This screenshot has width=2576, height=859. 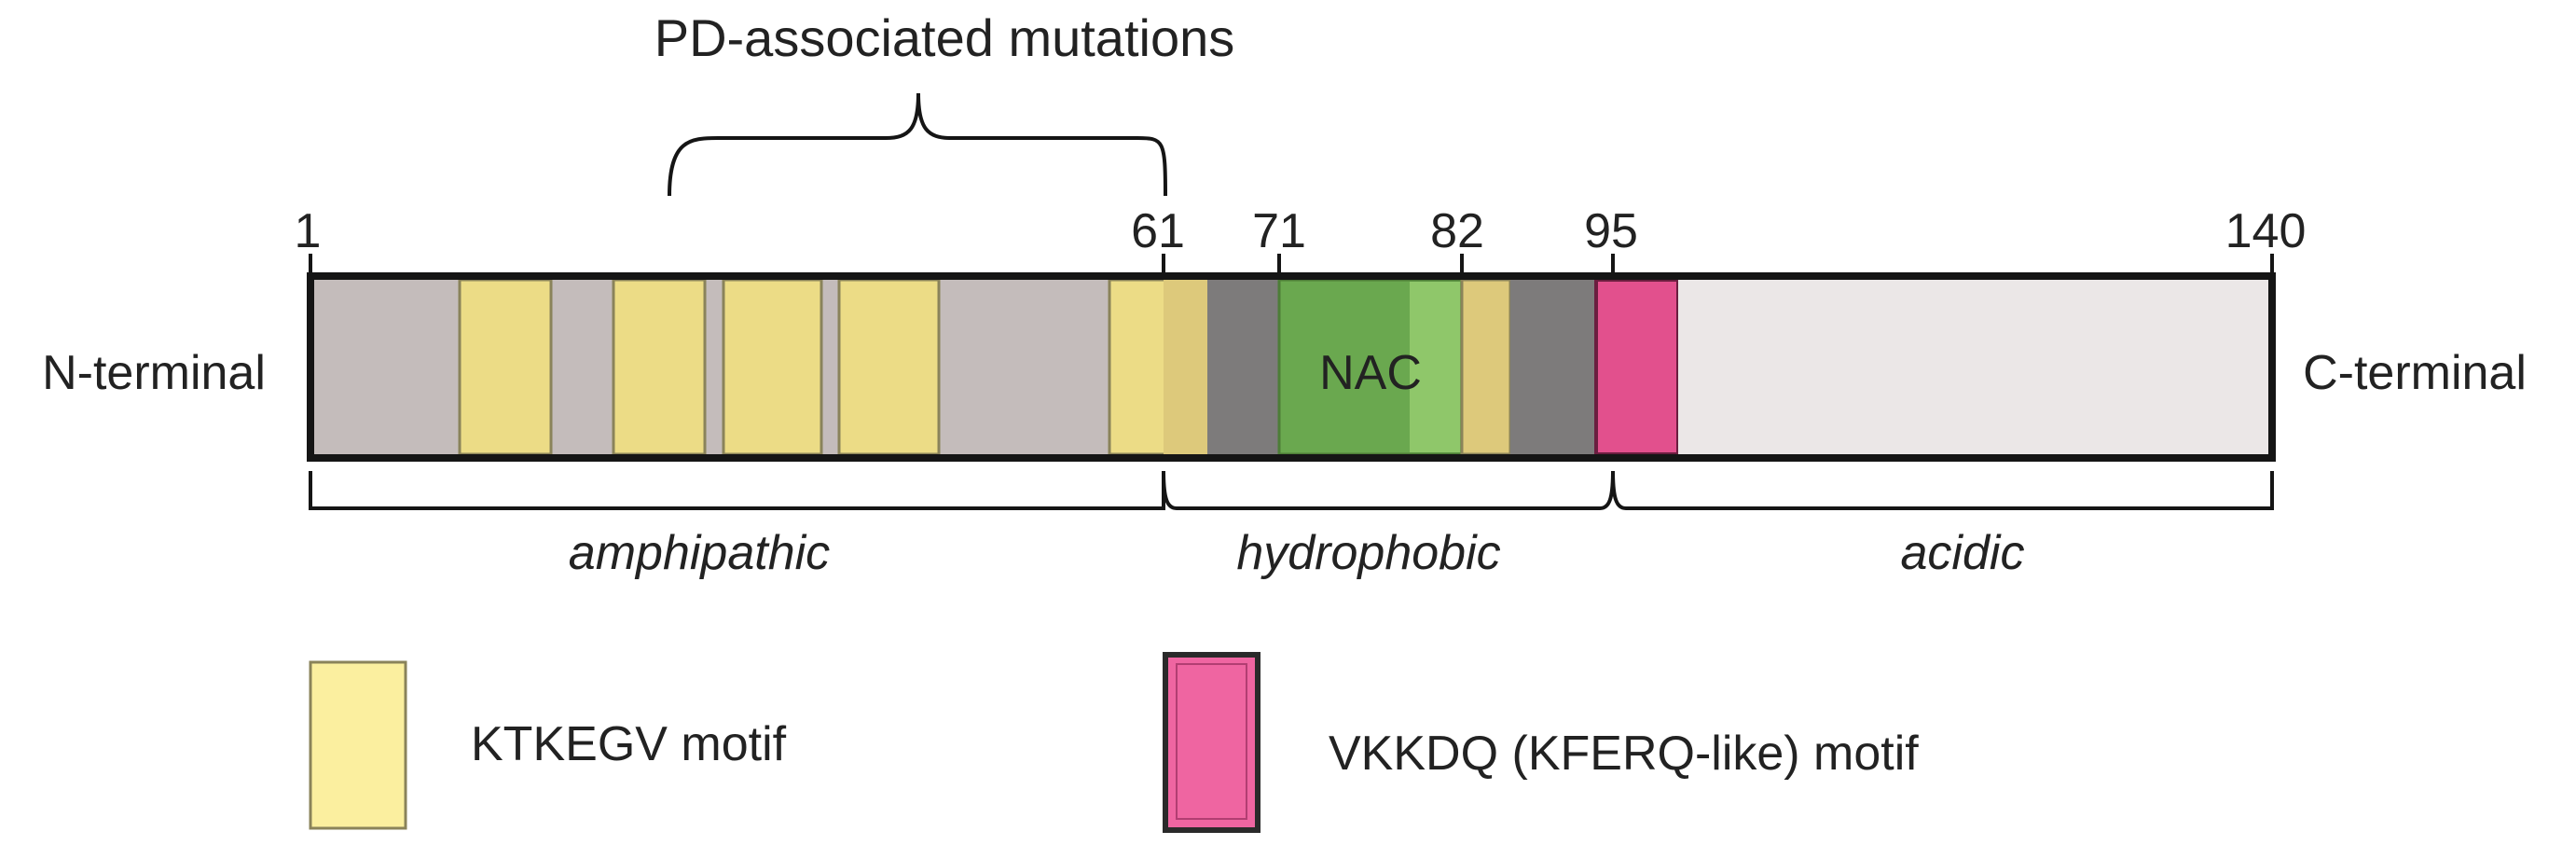 What do you see at coordinates (358, 745) in the screenshot?
I see `legend-swatch-ktkegv` at bounding box center [358, 745].